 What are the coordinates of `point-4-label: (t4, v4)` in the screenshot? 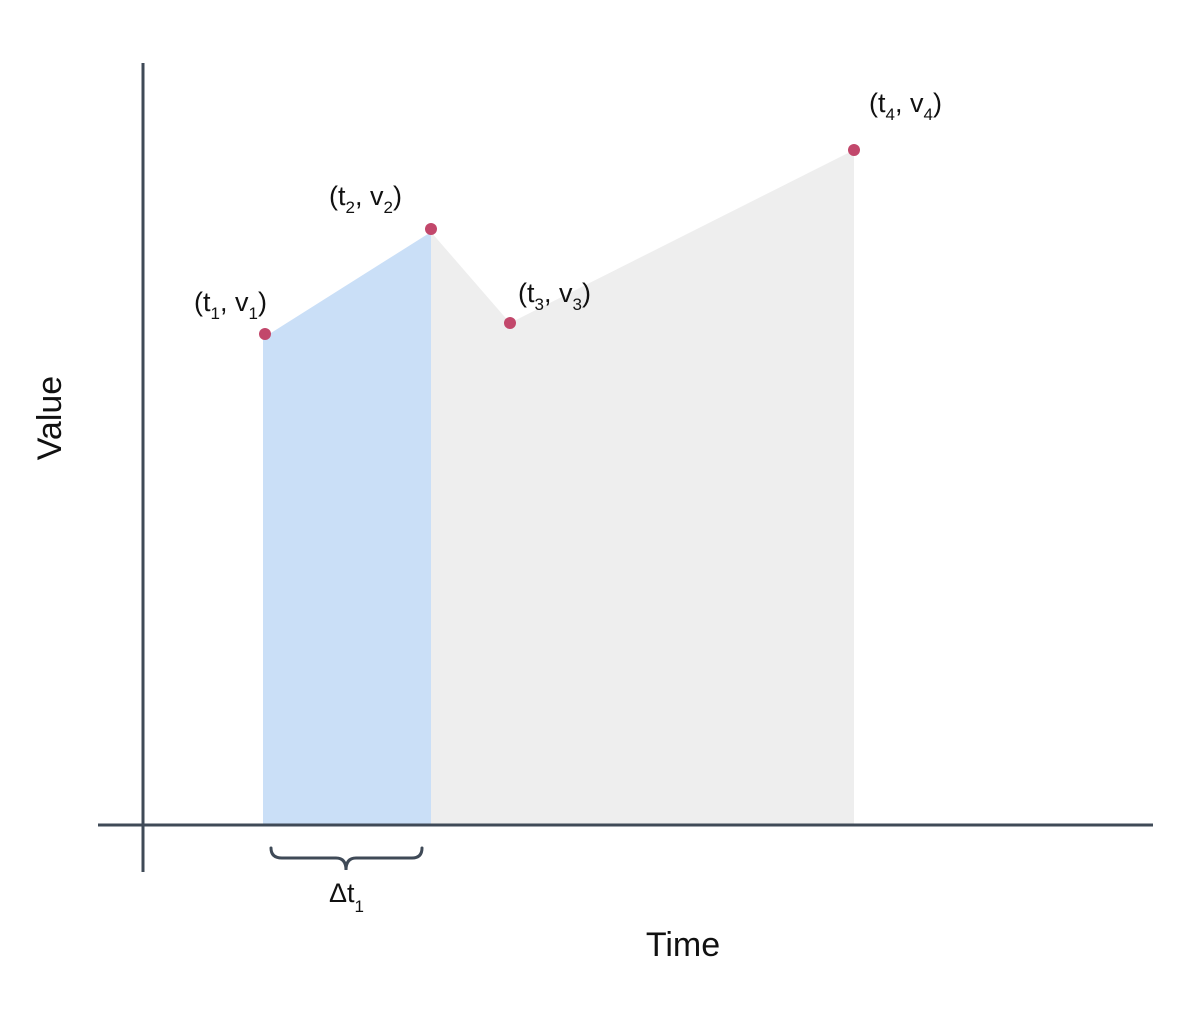 It's located at (905, 106).